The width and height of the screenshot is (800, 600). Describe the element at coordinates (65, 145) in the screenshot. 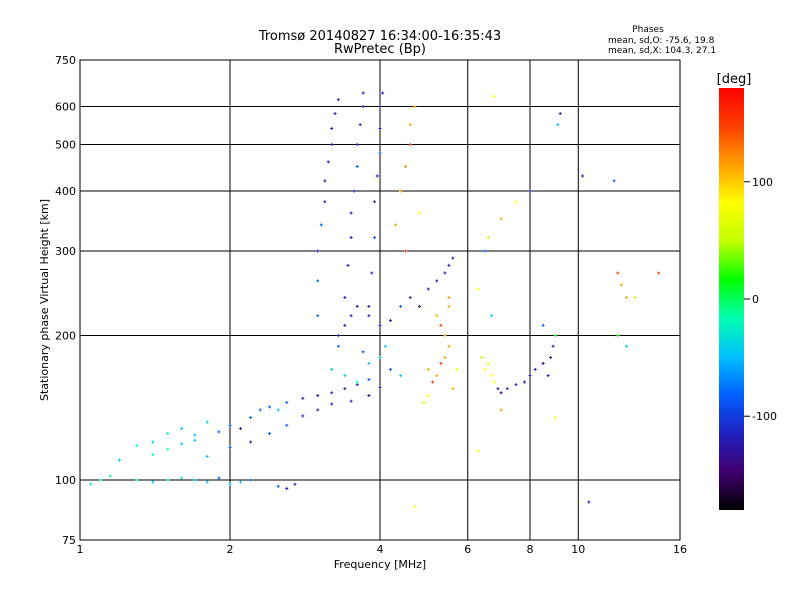

I see `y-tick-label: 500` at that location.